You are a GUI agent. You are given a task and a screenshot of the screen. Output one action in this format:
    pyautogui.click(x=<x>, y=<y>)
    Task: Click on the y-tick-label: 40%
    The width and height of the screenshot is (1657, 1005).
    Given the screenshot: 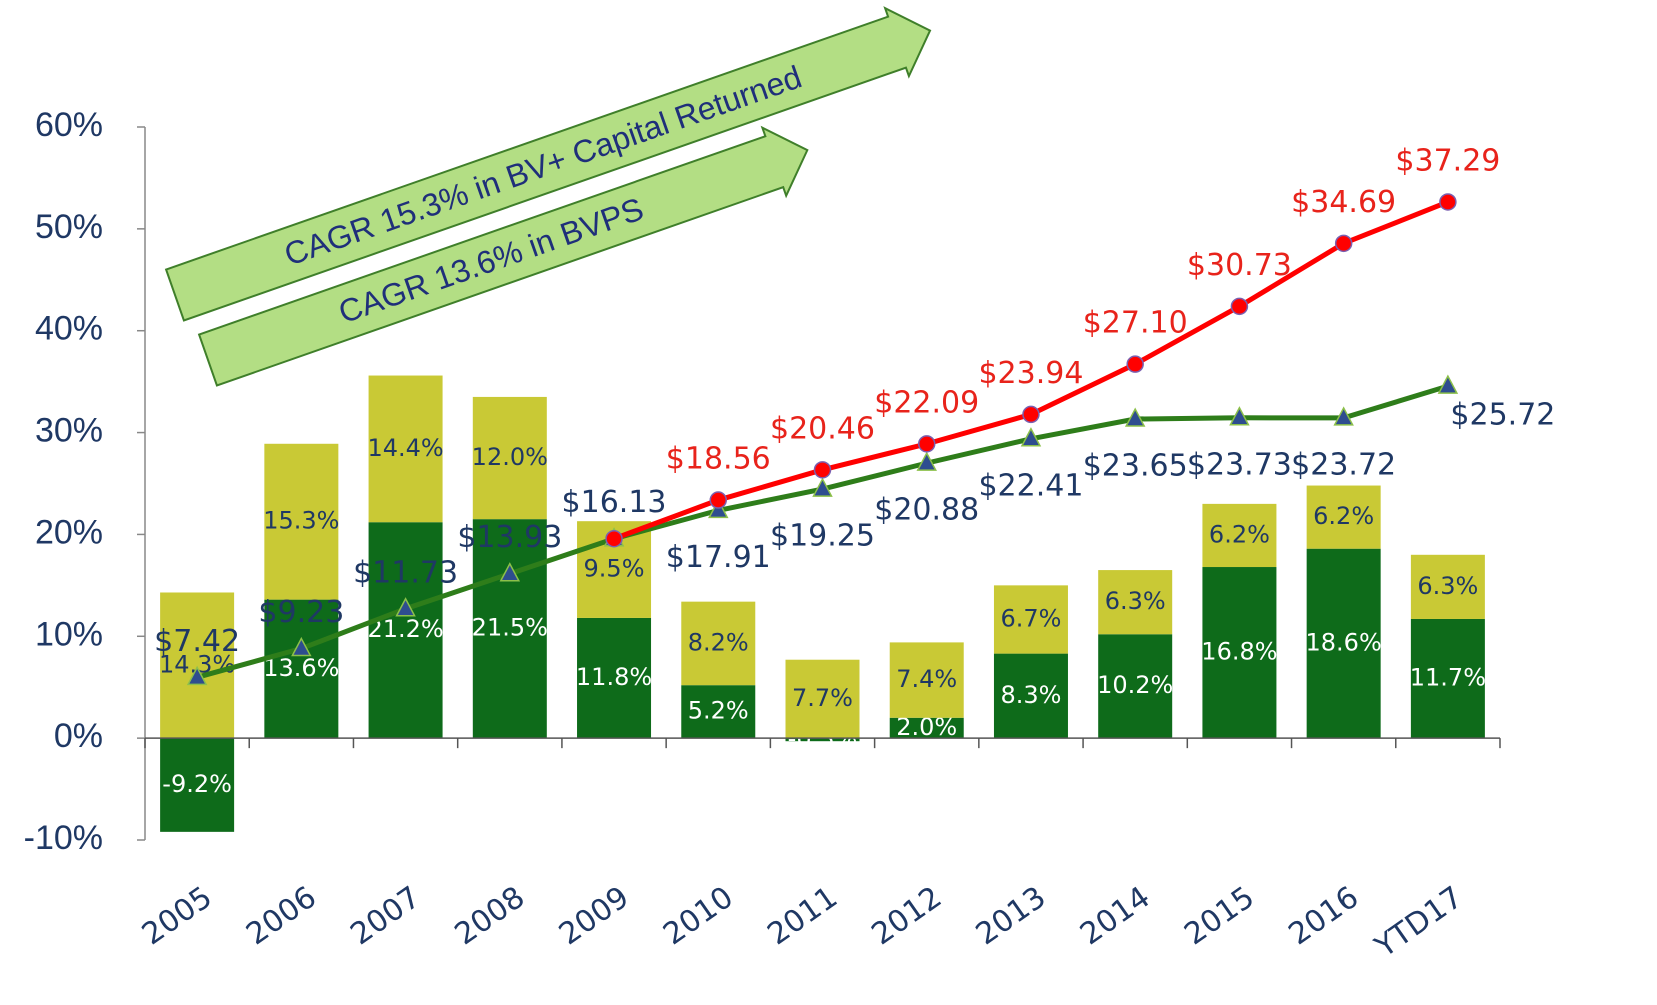 What is the action you would take?
    pyautogui.click(x=69, y=329)
    